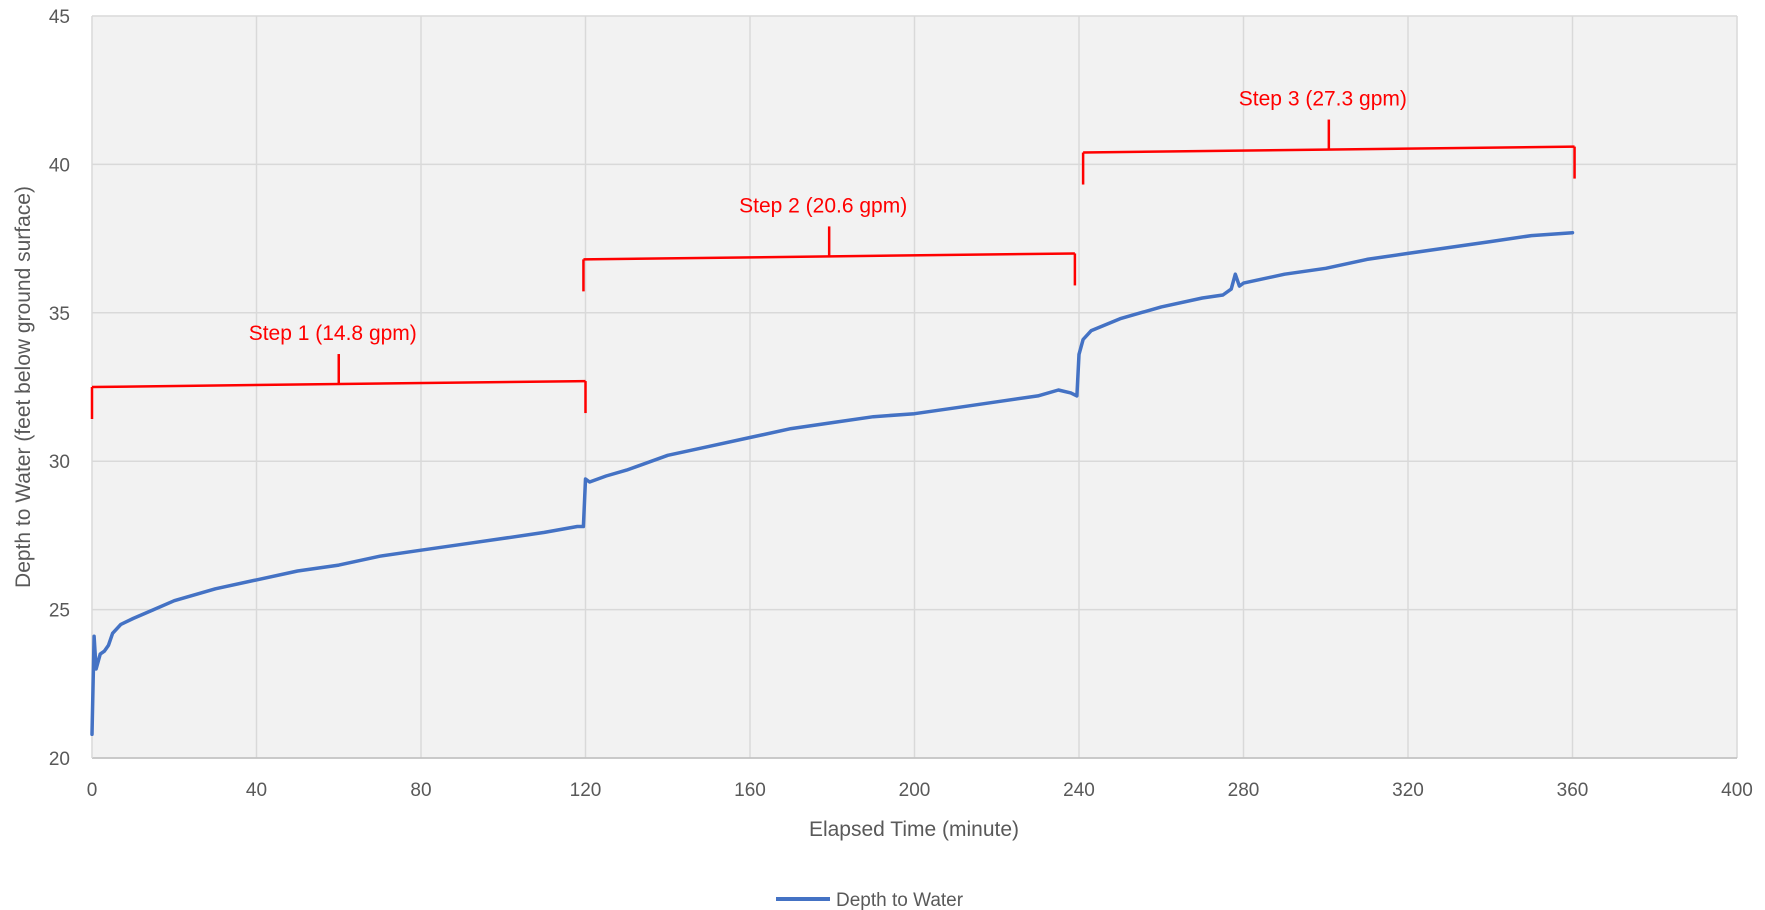 Image resolution: width=1765 pixels, height=910 pixels. What do you see at coordinates (59, 314) in the screenshot?
I see `y-tick-label: 35` at bounding box center [59, 314].